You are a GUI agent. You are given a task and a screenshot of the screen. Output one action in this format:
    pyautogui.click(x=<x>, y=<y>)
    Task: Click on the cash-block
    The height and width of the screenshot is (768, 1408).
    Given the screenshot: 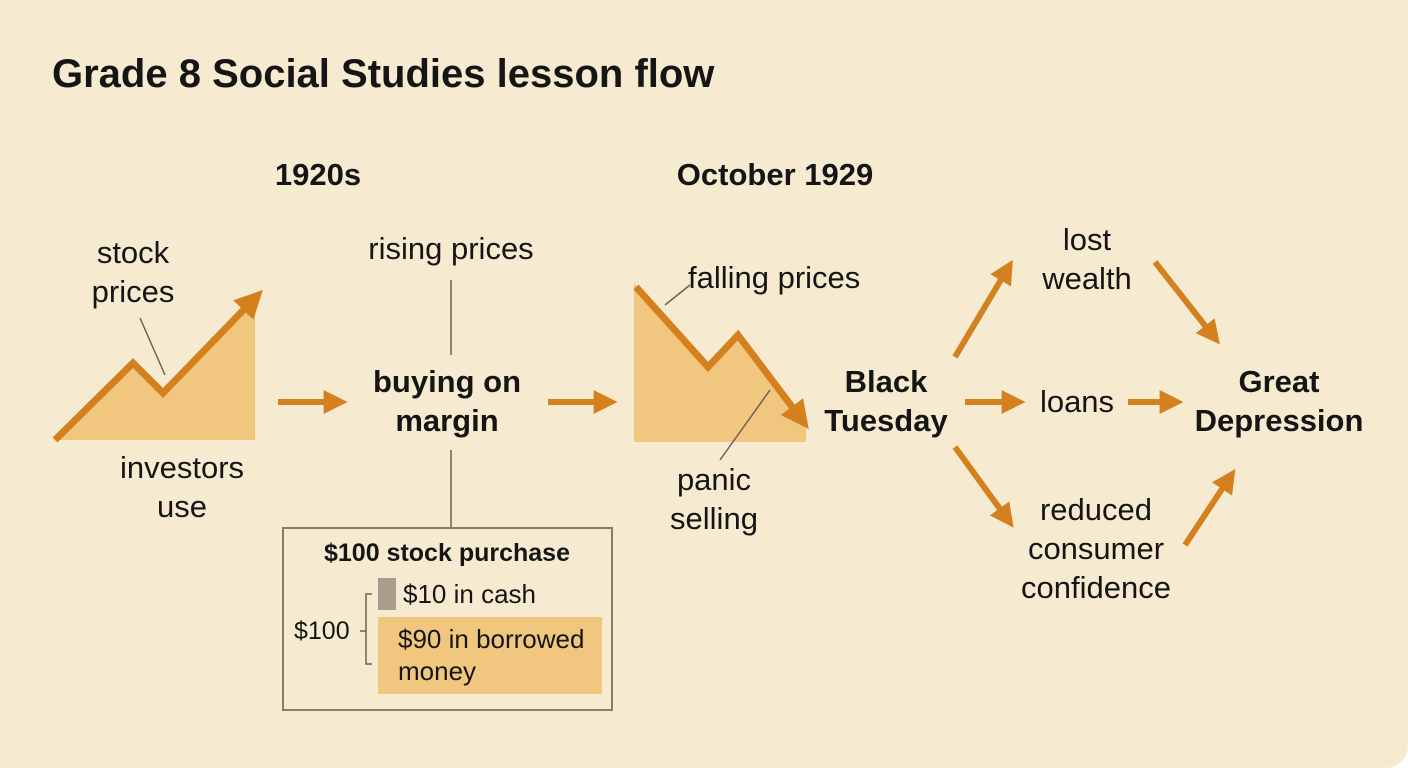 What is the action you would take?
    pyautogui.click(x=387, y=594)
    